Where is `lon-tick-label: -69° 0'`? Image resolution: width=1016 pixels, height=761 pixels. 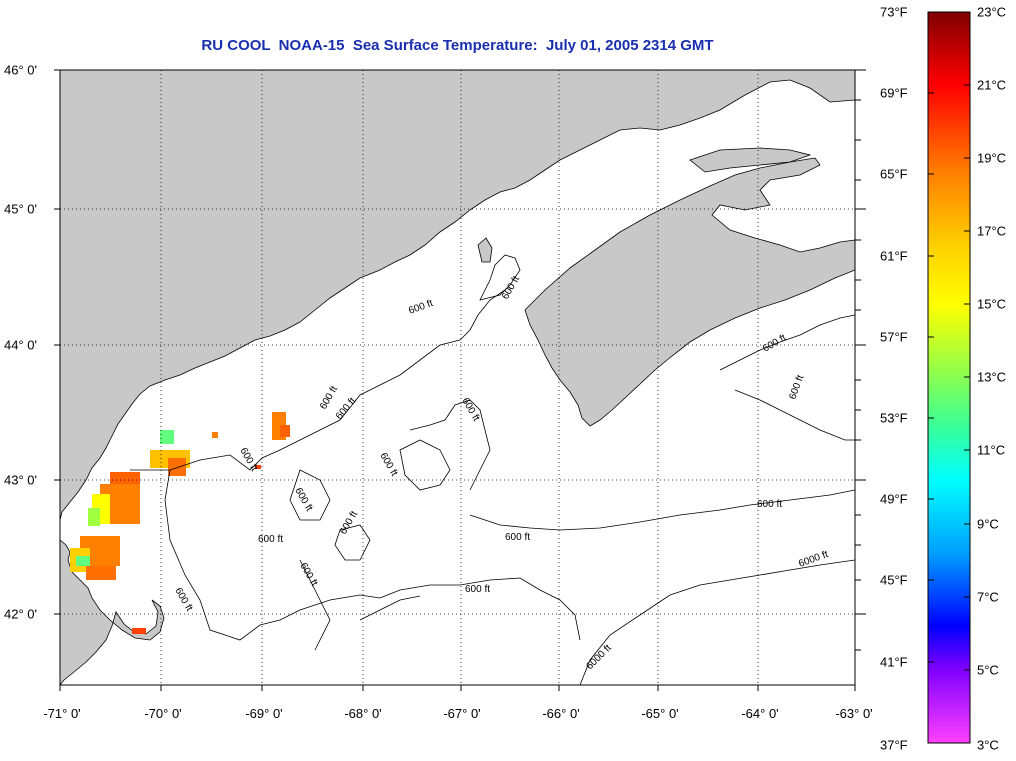 lon-tick-label: -69° 0' is located at coordinates (264, 713).